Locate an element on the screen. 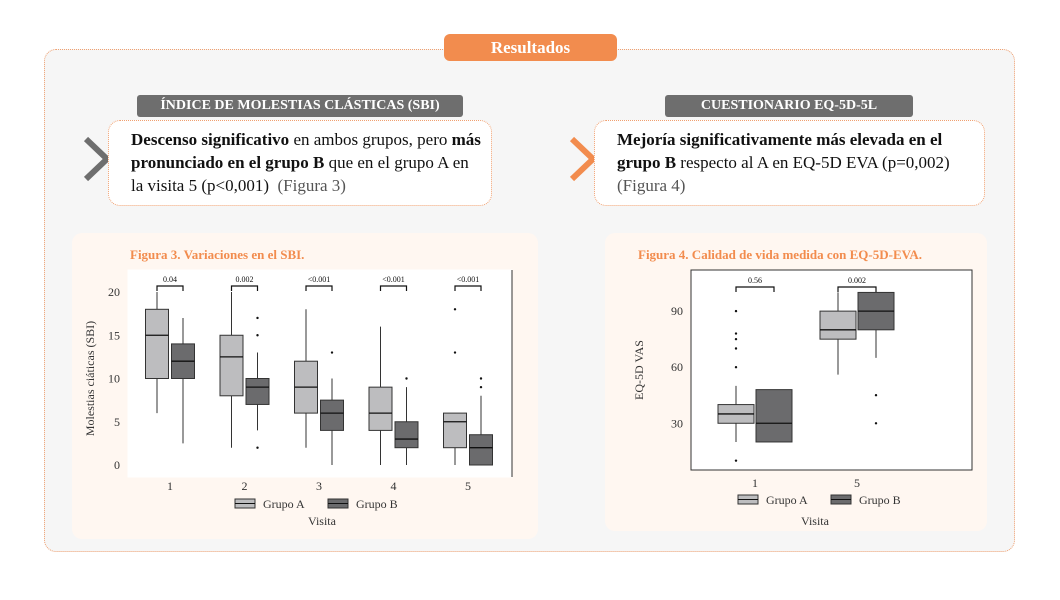 This screenshot has width=1060, height=600. pvalue-label: 0.56 is located at coordinates (755, 280).